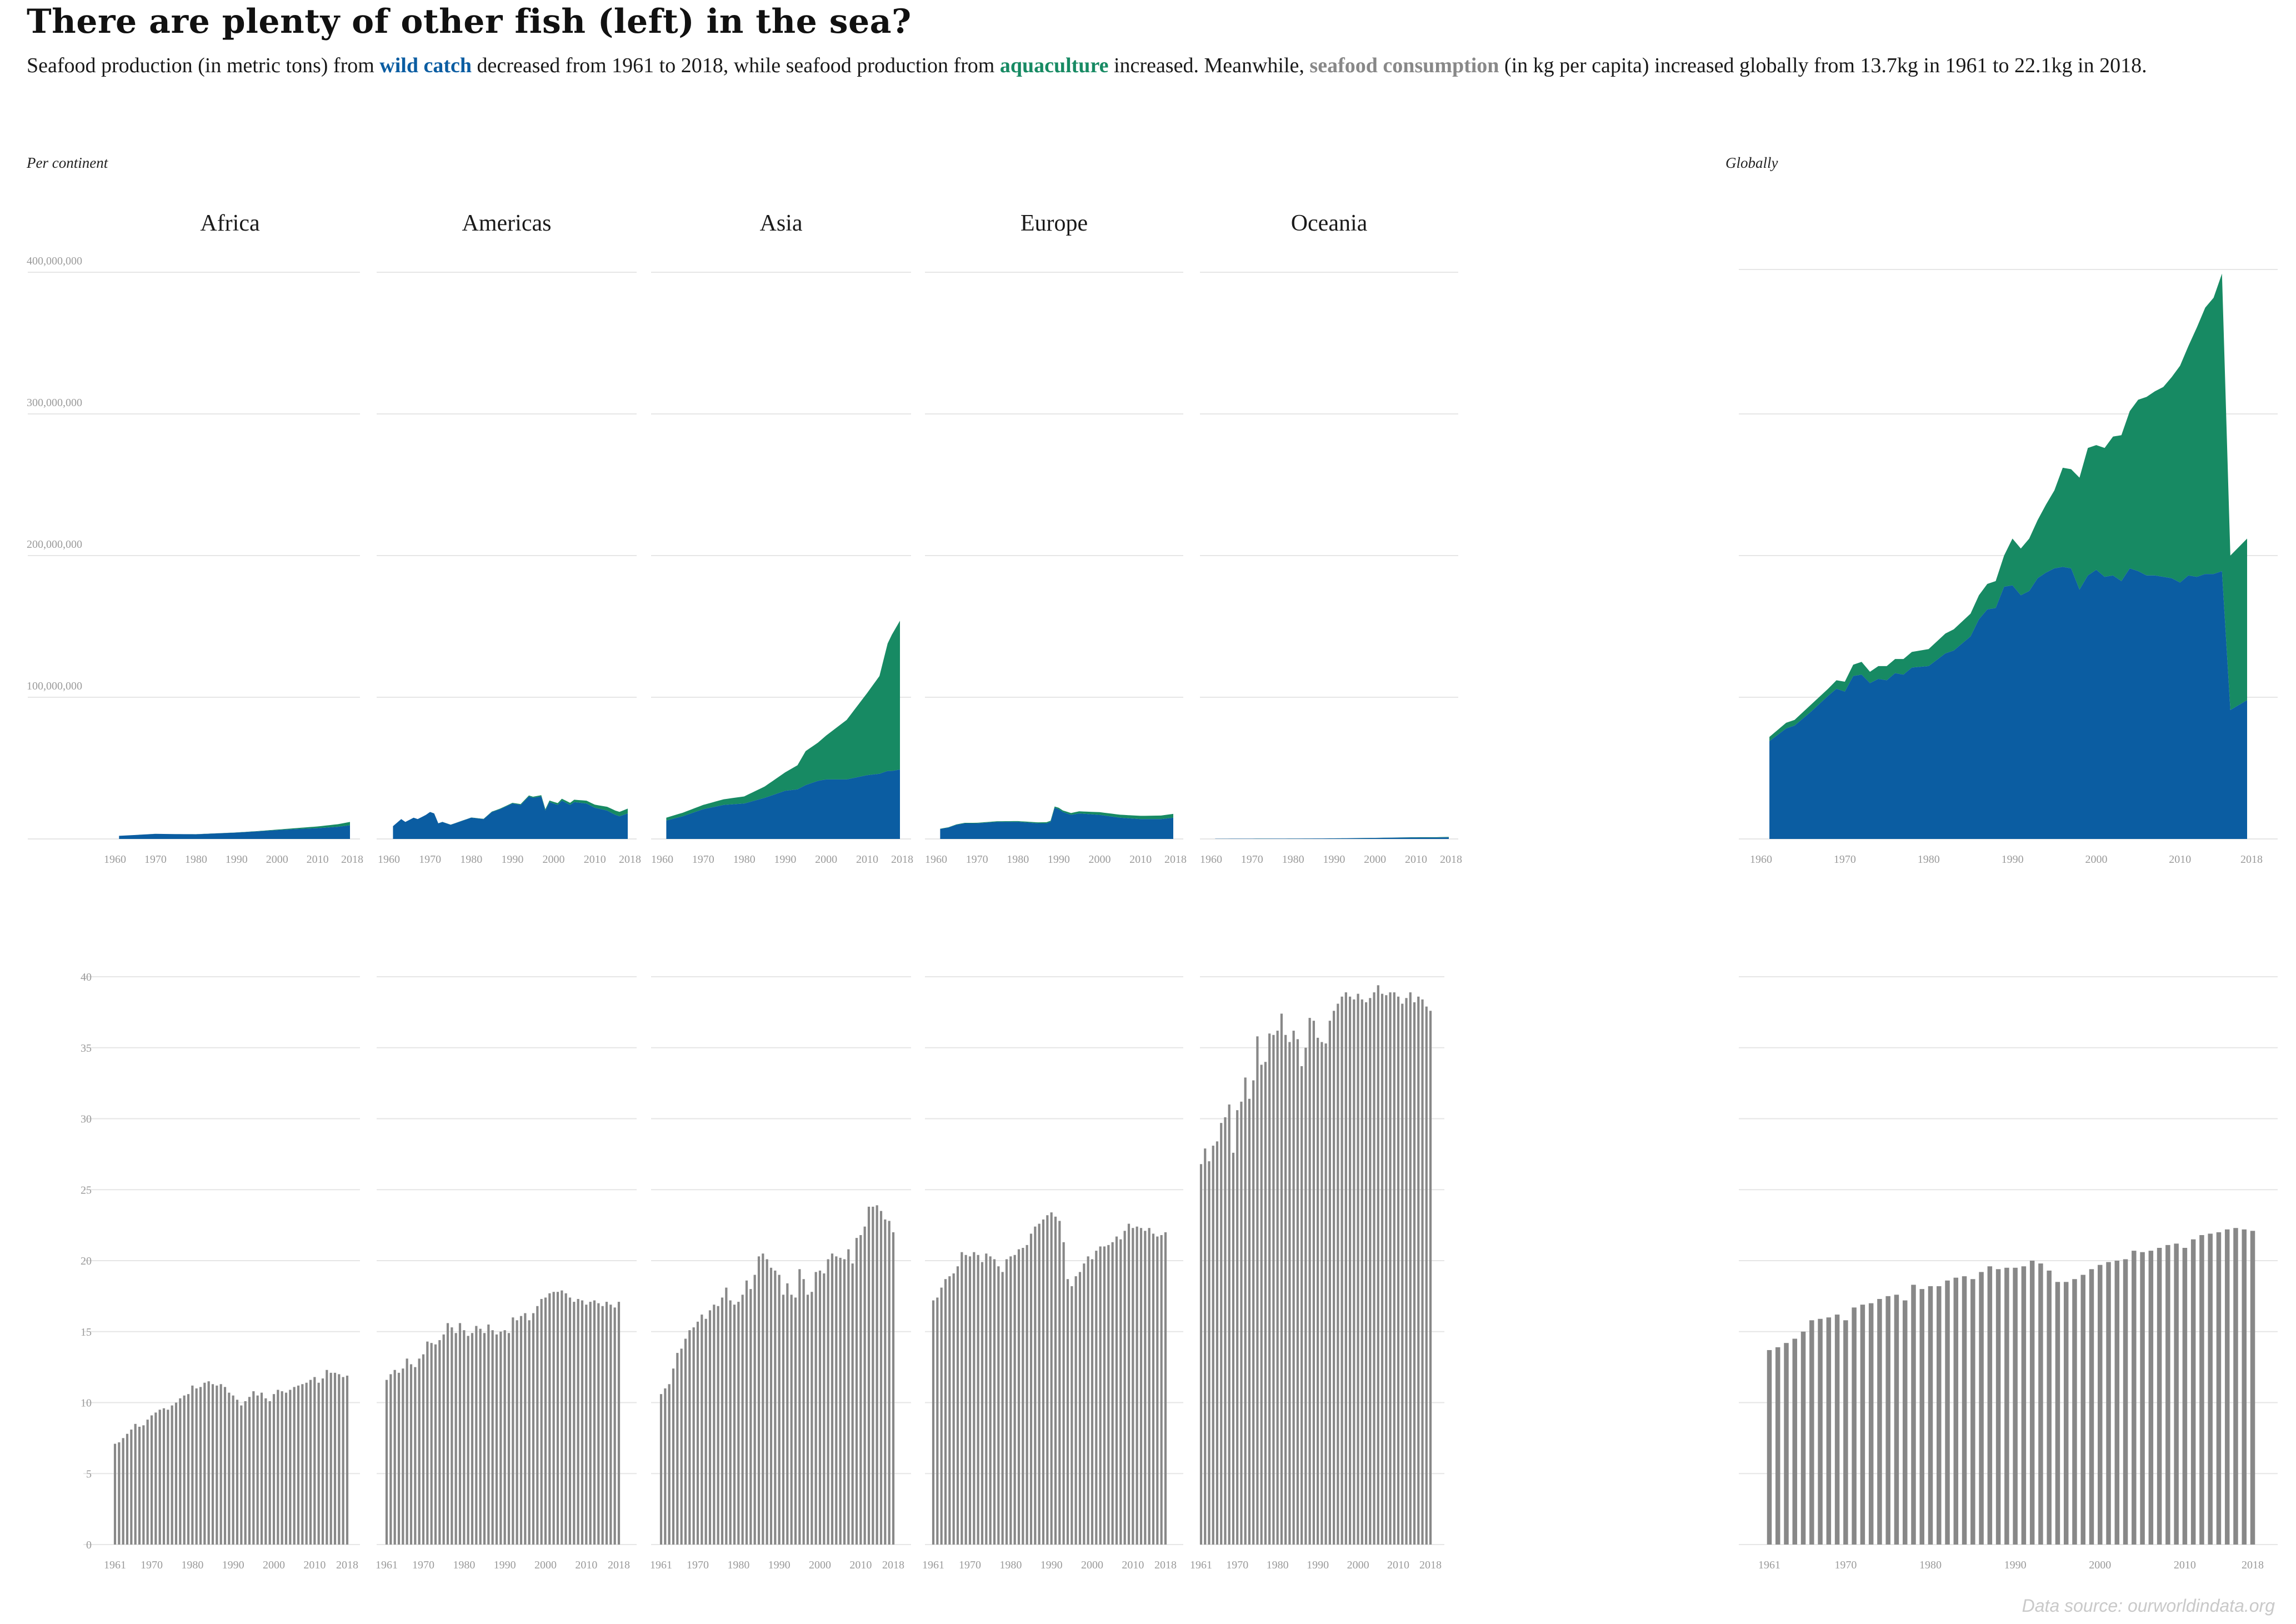  I want to click on x-tick-label: 1970, so click(423, 1565).